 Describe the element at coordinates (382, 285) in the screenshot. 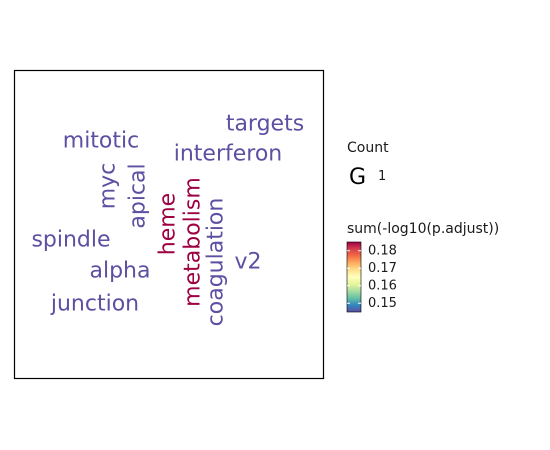

I see `colorbar-tick-label: 0.16` at that location.